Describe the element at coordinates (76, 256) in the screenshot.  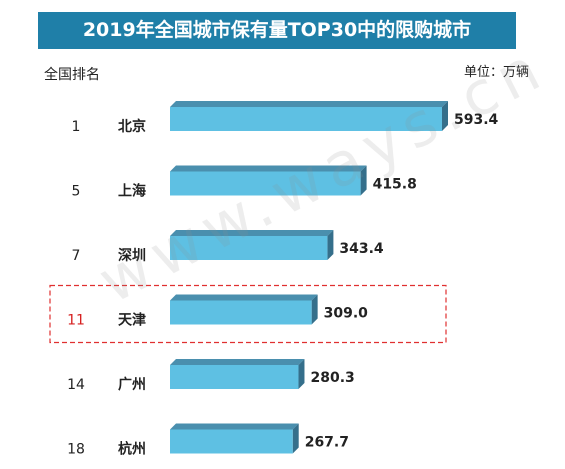
I see `rank-label: 7` at that location.